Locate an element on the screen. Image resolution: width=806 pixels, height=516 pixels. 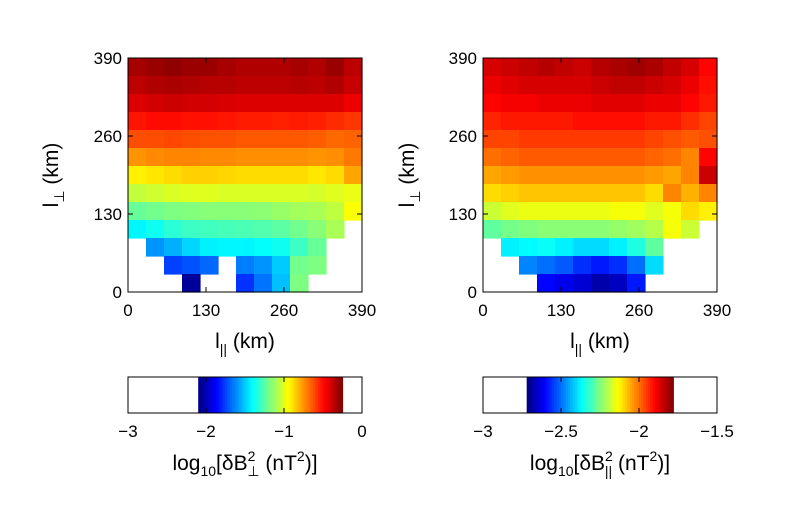
right-colorbar-ticks: −3 −2.5 −2 −1.5 is located at coordinates (603, 409).